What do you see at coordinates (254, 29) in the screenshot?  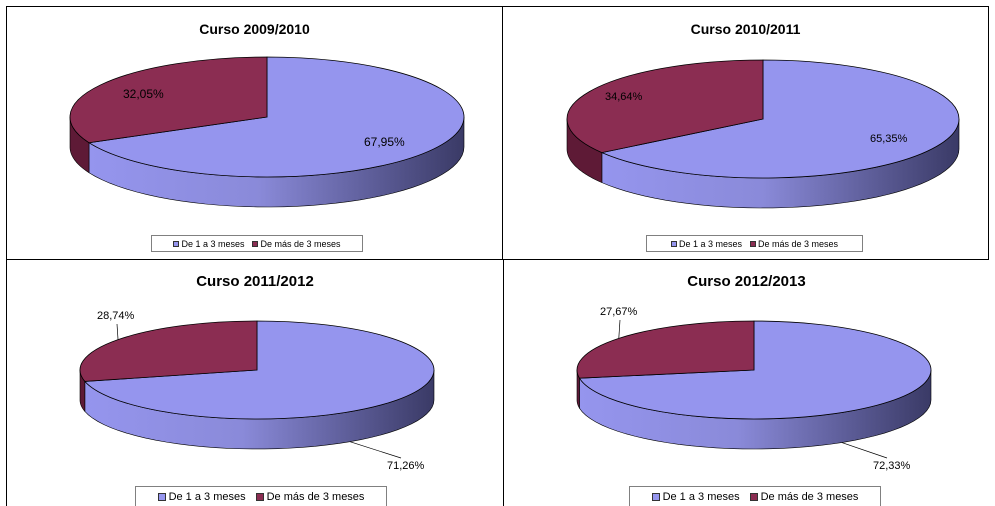 I see `chart-title: Curso 2009/2010` at bounding box center [254, 29].